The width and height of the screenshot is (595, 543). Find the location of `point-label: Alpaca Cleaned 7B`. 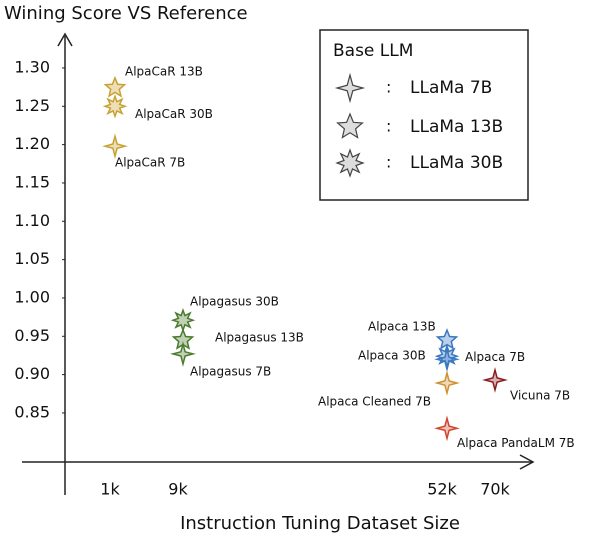

point-label: Alpaca Cleaned 7B is located at coordinates (374, 402).